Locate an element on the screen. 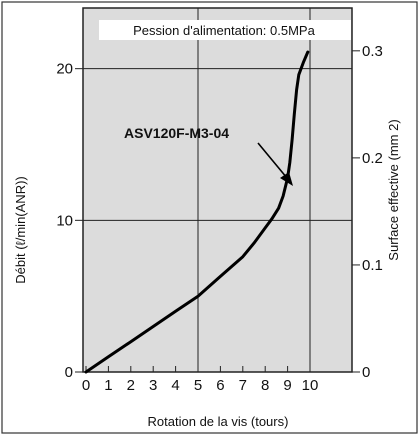 The image size is (419, 440). x-tick-label-5: 5 is located at coordinates (198, 385).